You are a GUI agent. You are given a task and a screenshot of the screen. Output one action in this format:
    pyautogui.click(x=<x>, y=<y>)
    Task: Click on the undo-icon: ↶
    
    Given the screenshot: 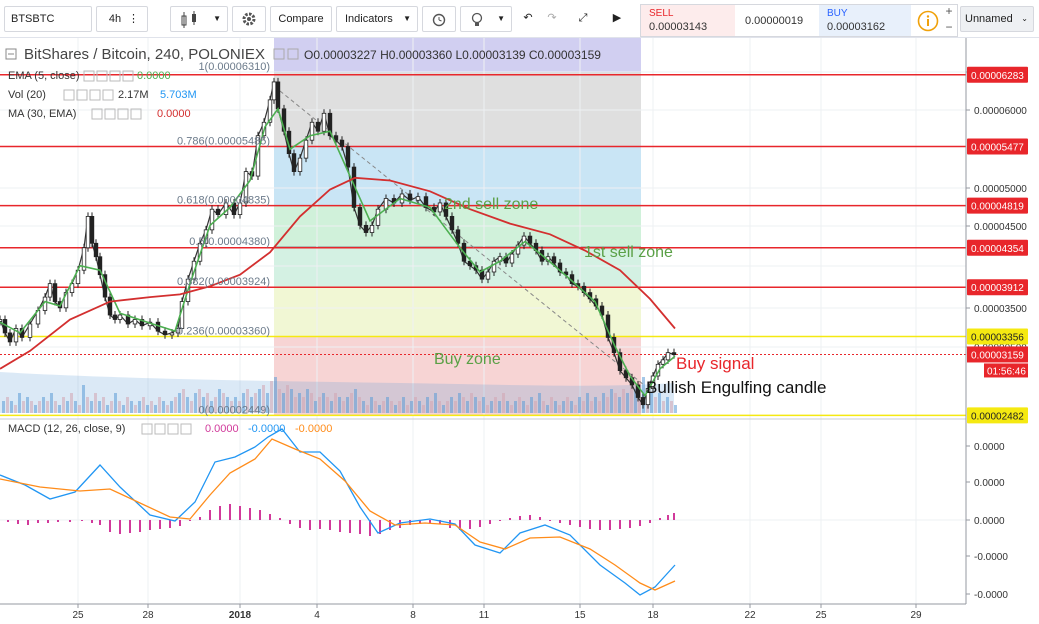 What is the action you would take?
    pyautogui.click(x=528, y=18)
    